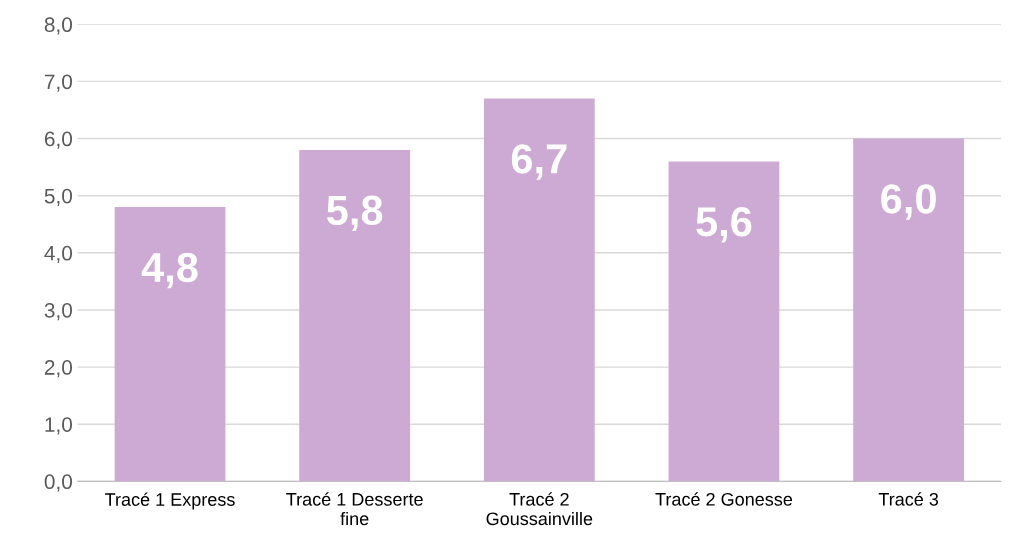 This screenshot has width=1009, height=552. Describe the element at coordinates (58, 140) in the screenshot. I see `y-tick-label: 6,0` at that location.